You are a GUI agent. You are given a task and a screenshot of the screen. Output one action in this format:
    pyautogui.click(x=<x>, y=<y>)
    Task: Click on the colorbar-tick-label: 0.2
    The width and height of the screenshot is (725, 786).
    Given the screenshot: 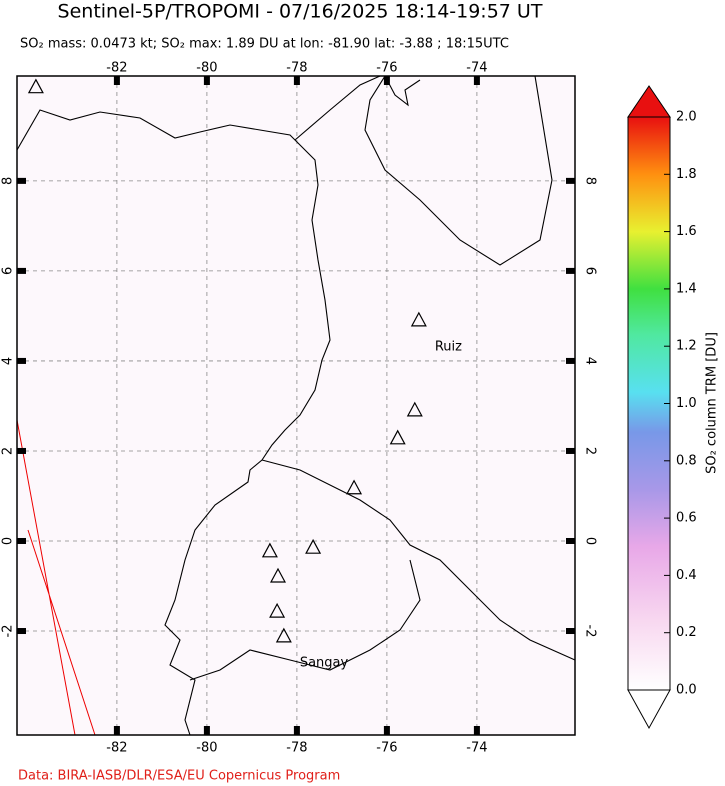 What is the action you would take?
    pyautogui.click(x=686, y=632)
    